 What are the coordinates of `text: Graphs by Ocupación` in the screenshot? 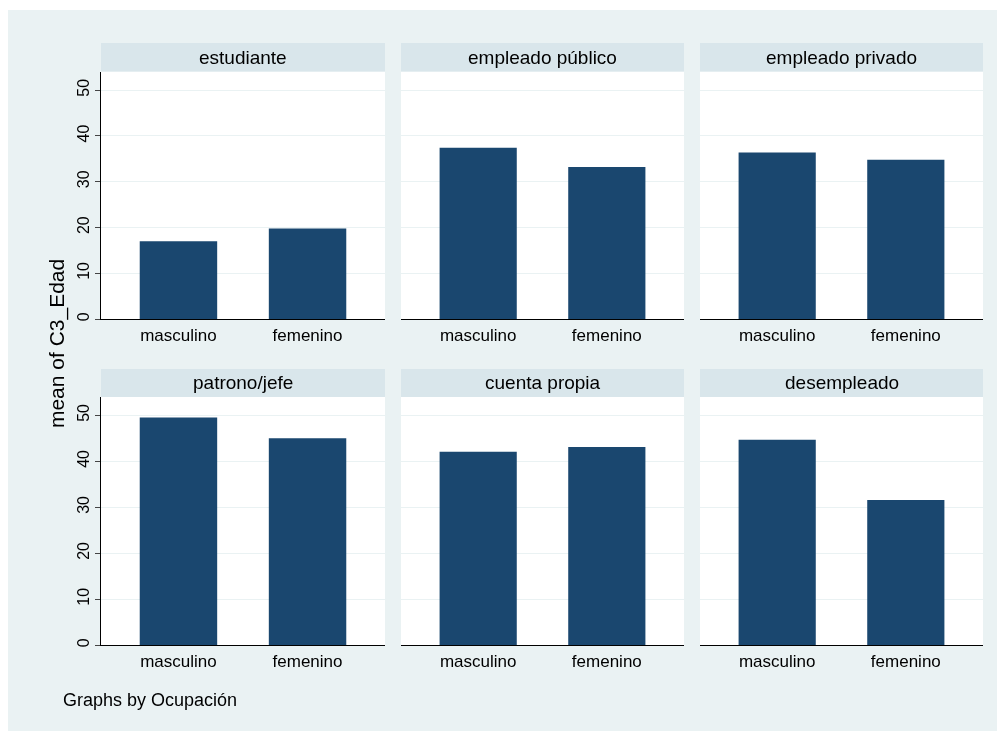 It's located at (150, 700).